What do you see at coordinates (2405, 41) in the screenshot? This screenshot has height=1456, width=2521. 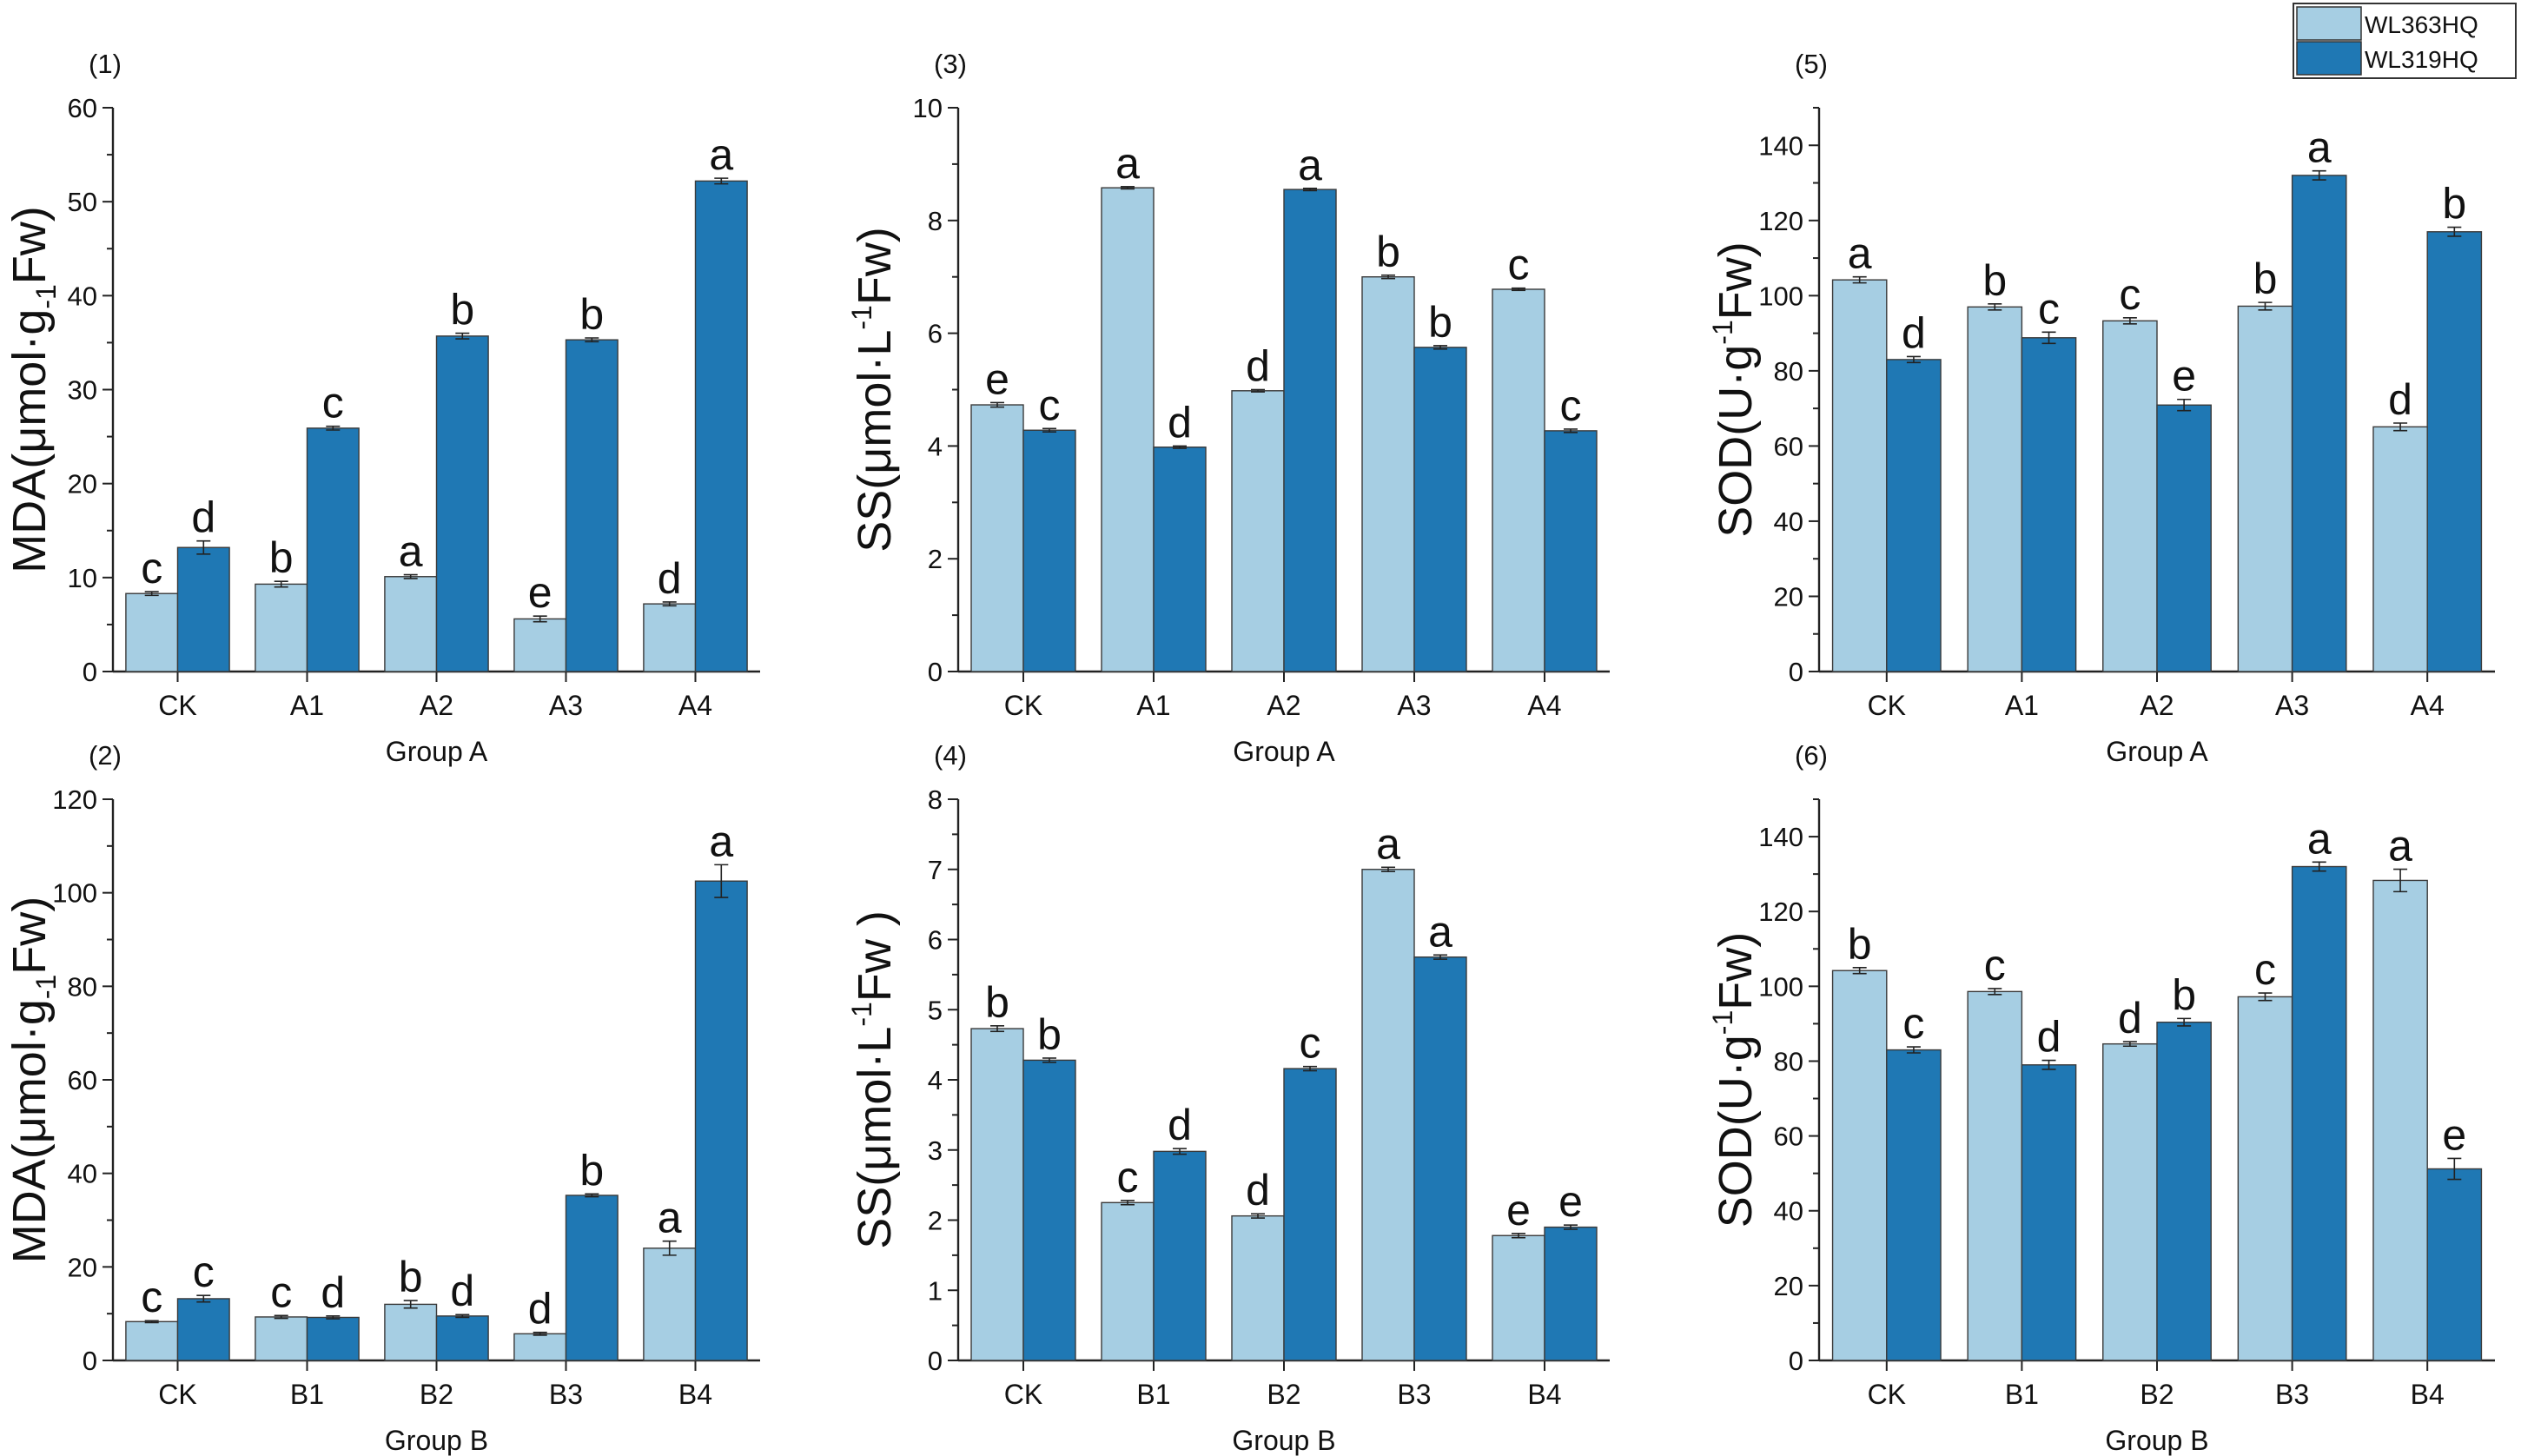 I see `legend: WL363HQ WL319HQ` at bounding box center [2405, 41].